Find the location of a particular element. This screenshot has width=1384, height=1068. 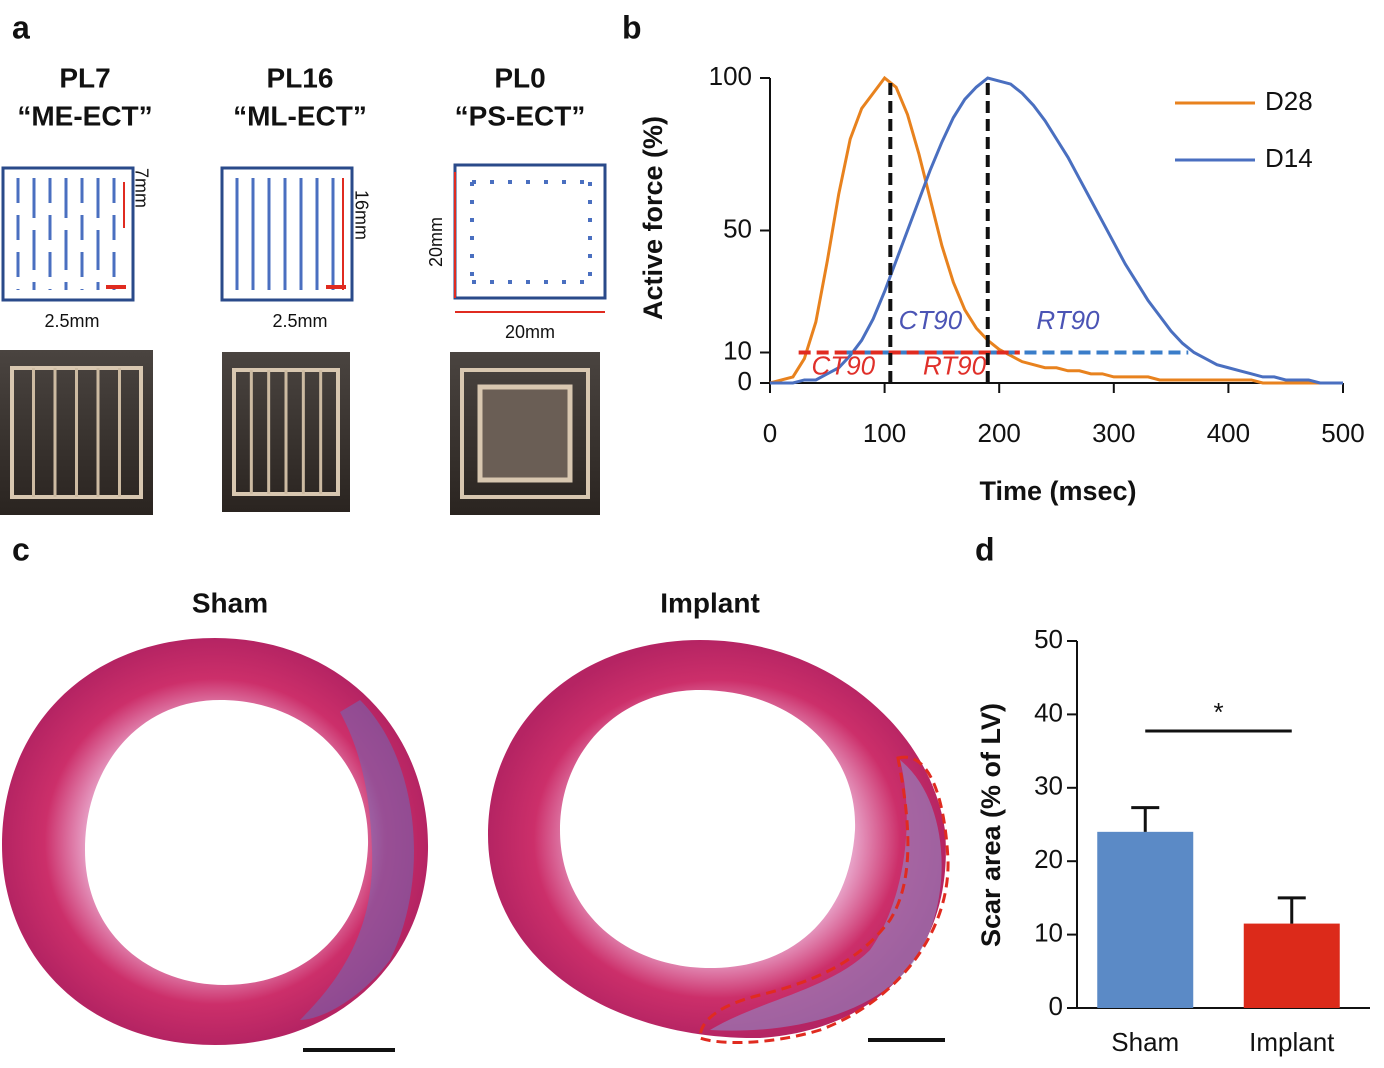

legend-label: D28 is located at coordinates (1289, 101).